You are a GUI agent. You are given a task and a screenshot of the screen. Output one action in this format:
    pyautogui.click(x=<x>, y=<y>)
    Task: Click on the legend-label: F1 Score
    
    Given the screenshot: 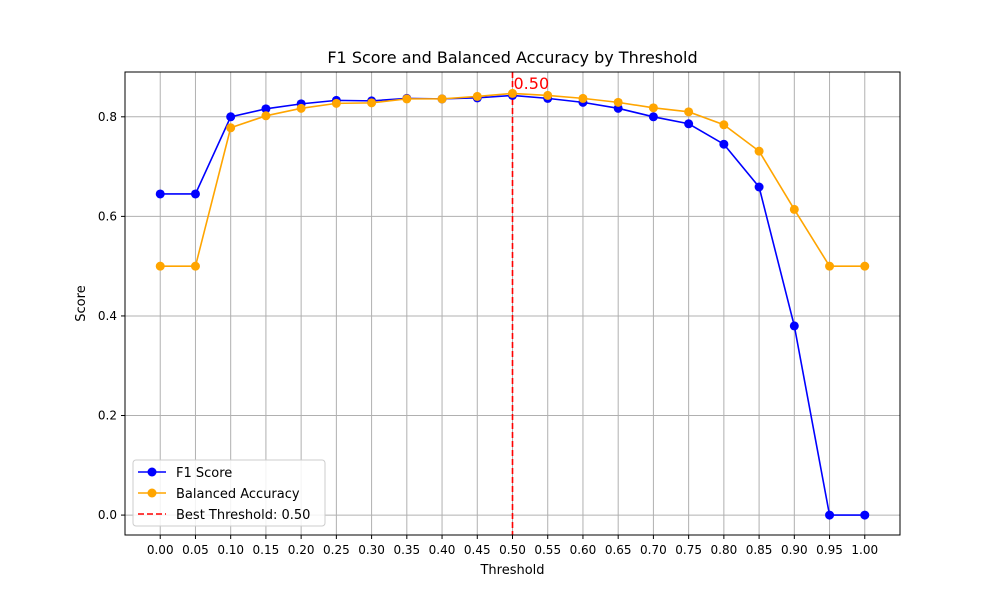 What is the action you would take?
    pyautogui.click(x=204, y=473)
    